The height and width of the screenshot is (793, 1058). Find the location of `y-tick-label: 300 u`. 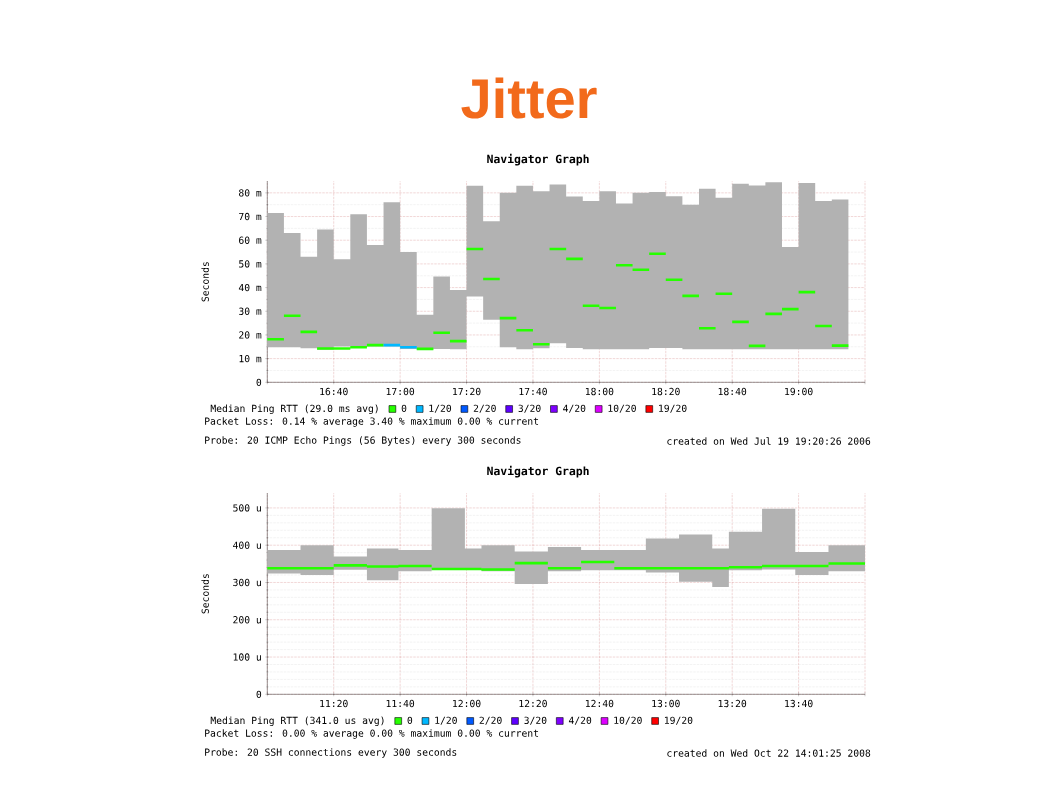

y-tick-label: 300 u is located at coordinates (247, 582).